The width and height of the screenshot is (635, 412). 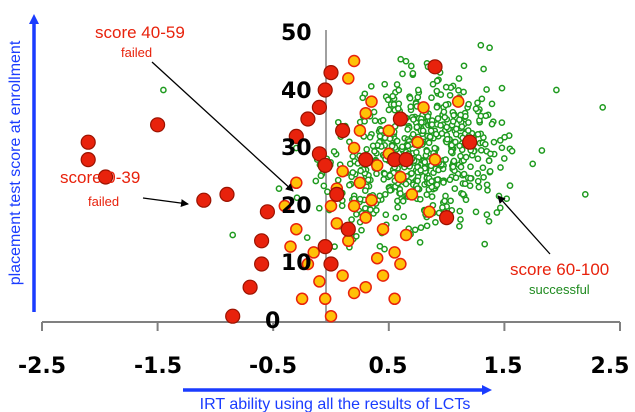 What do you see at coordinates (272, 321) in the screenshot?
I see `y-tick-label: 0` at bounding box center [272, 321].